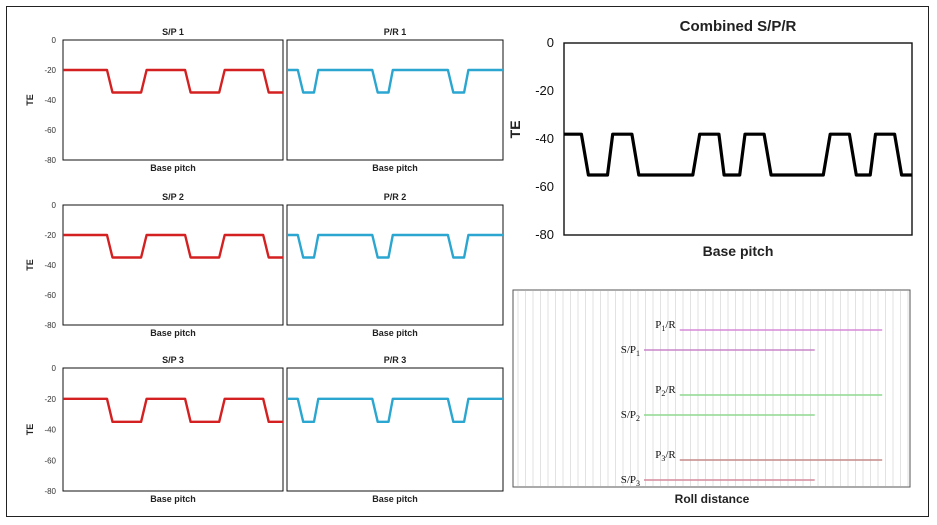 The width and height of the screenshot is (937, 525). I want to click on plot-area-sp2, so click(173, 265).